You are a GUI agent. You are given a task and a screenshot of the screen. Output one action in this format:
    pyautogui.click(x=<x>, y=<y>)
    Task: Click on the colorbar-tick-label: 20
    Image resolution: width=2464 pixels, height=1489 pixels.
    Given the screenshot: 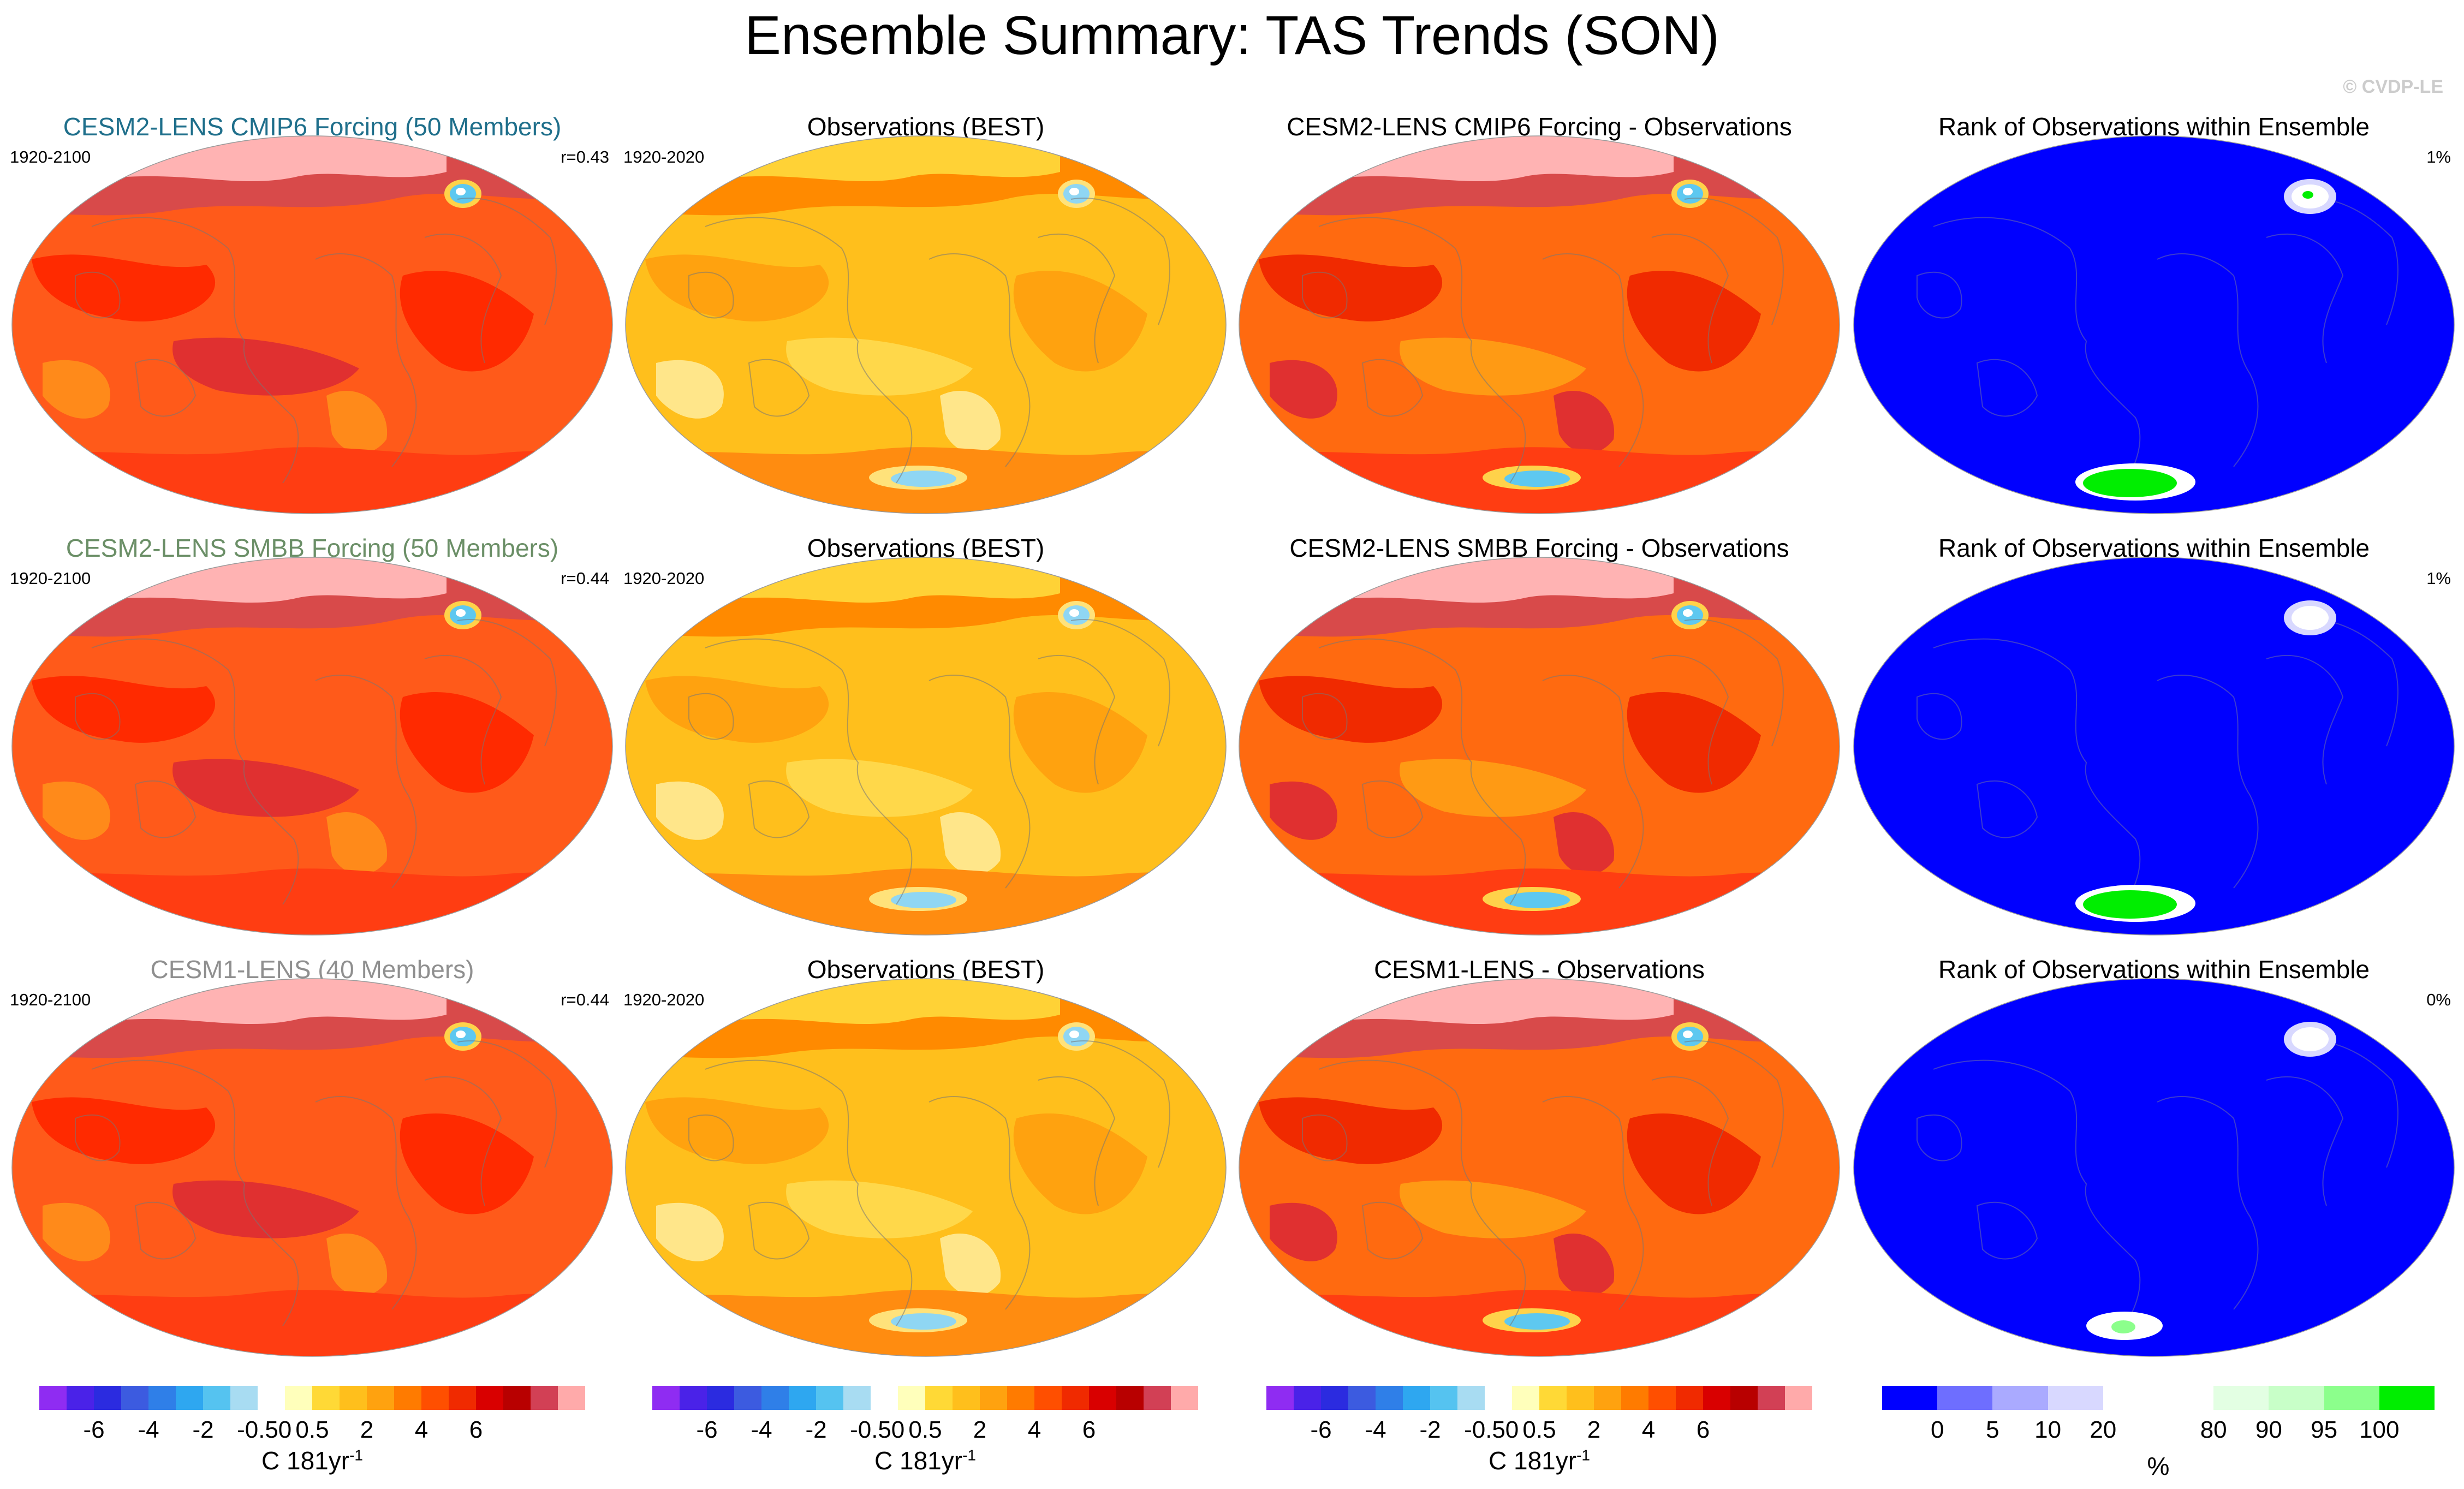 What is the action you would take?
    pyautogui.click(x=2103, y=1429)
    